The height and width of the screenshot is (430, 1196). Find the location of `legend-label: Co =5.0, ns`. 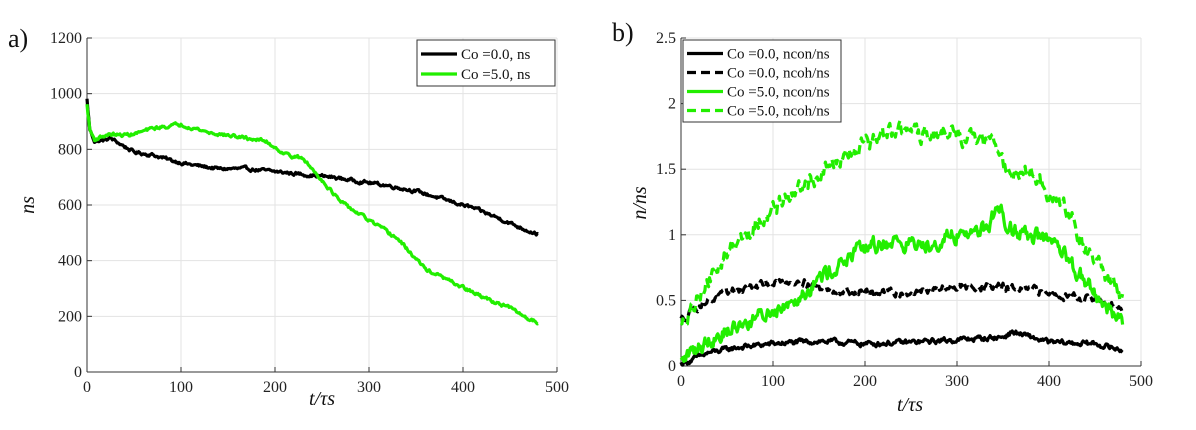

legend-label: Co =5.0, ns is located at coordinates (495, 75).